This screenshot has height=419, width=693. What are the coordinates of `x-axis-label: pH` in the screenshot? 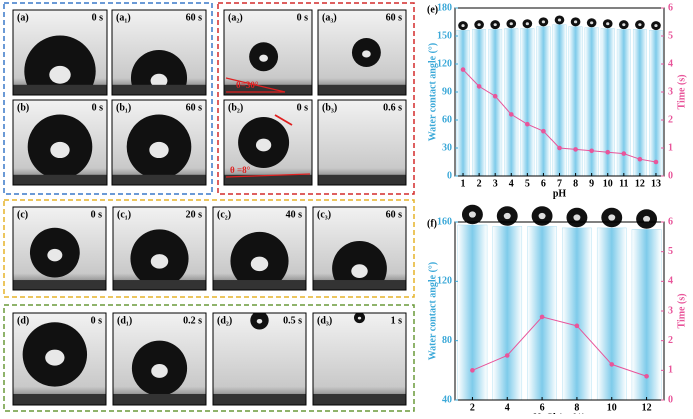 It's located at (560, 193).